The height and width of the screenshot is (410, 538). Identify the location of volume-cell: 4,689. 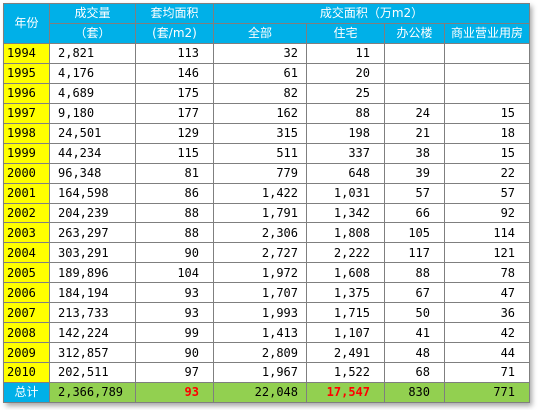
(92, 93).